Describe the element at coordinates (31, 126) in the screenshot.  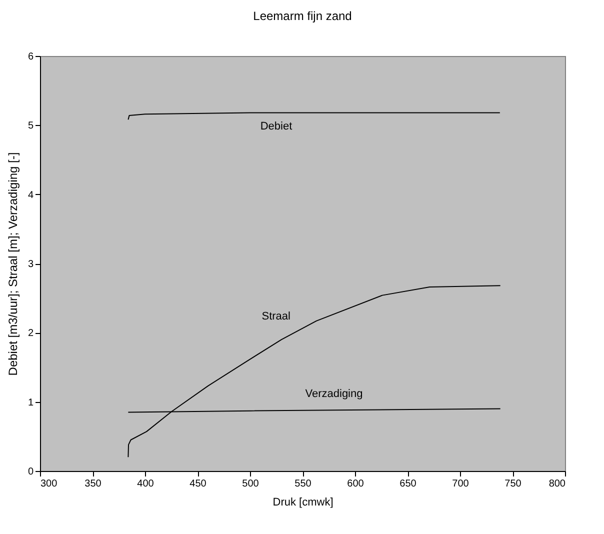
I see `y-tick-label: 5` at that location.